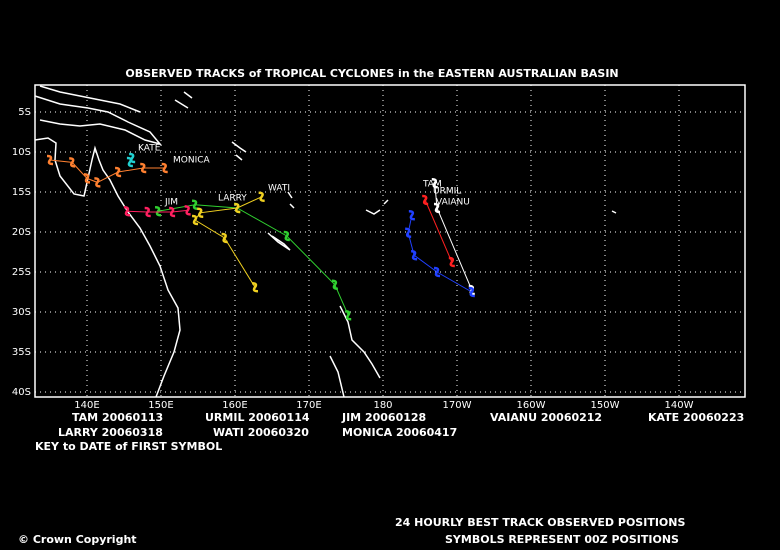 Image resolution: width=780 pixels, height=550 pixels. Describe the element at coordinates (24, 112) in the screenshot. I see `lat-tick-label: 5S` at that location.